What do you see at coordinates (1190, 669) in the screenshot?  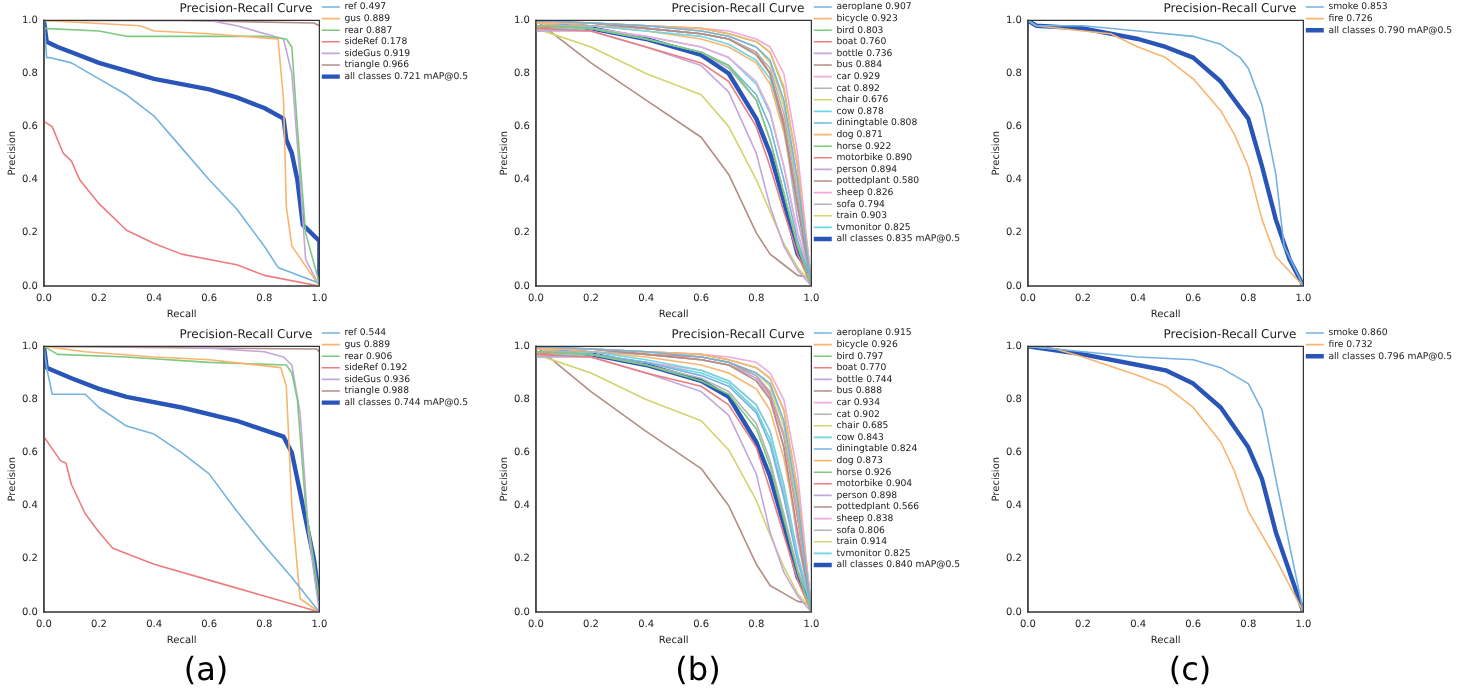 I see `text: (c)` at bounding box center [1190, 669].